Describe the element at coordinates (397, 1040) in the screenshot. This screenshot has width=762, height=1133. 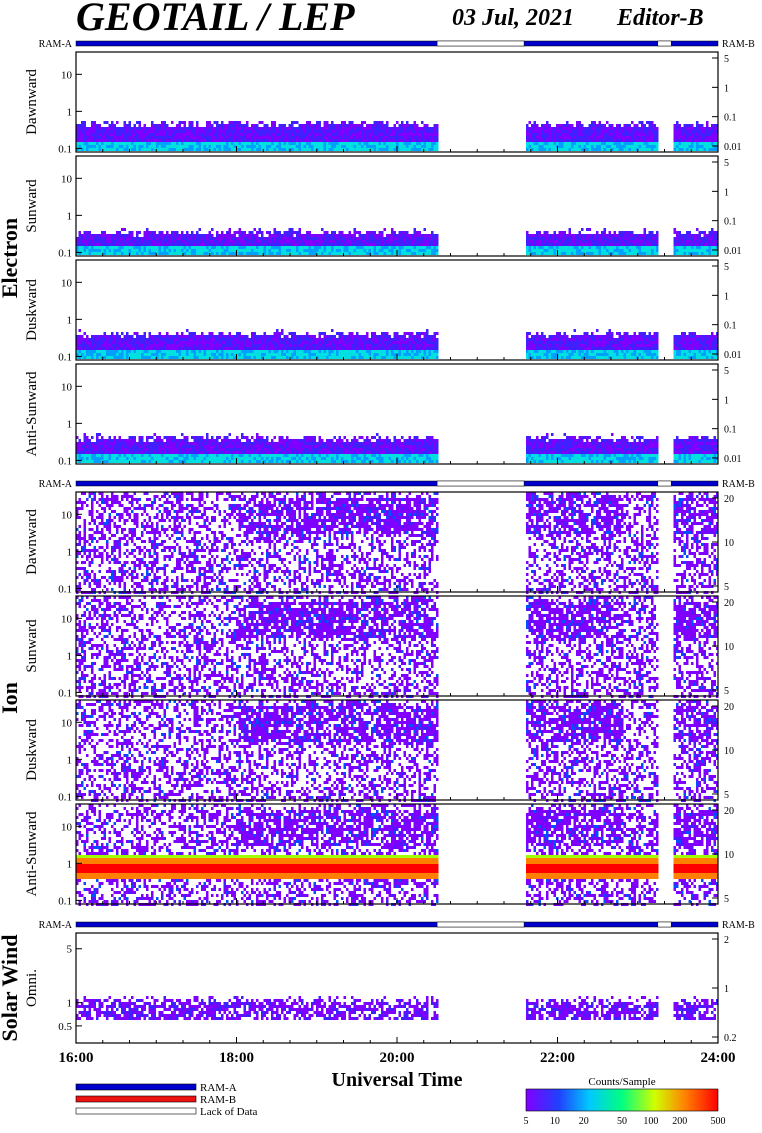
I see `x-ticks` at that location.